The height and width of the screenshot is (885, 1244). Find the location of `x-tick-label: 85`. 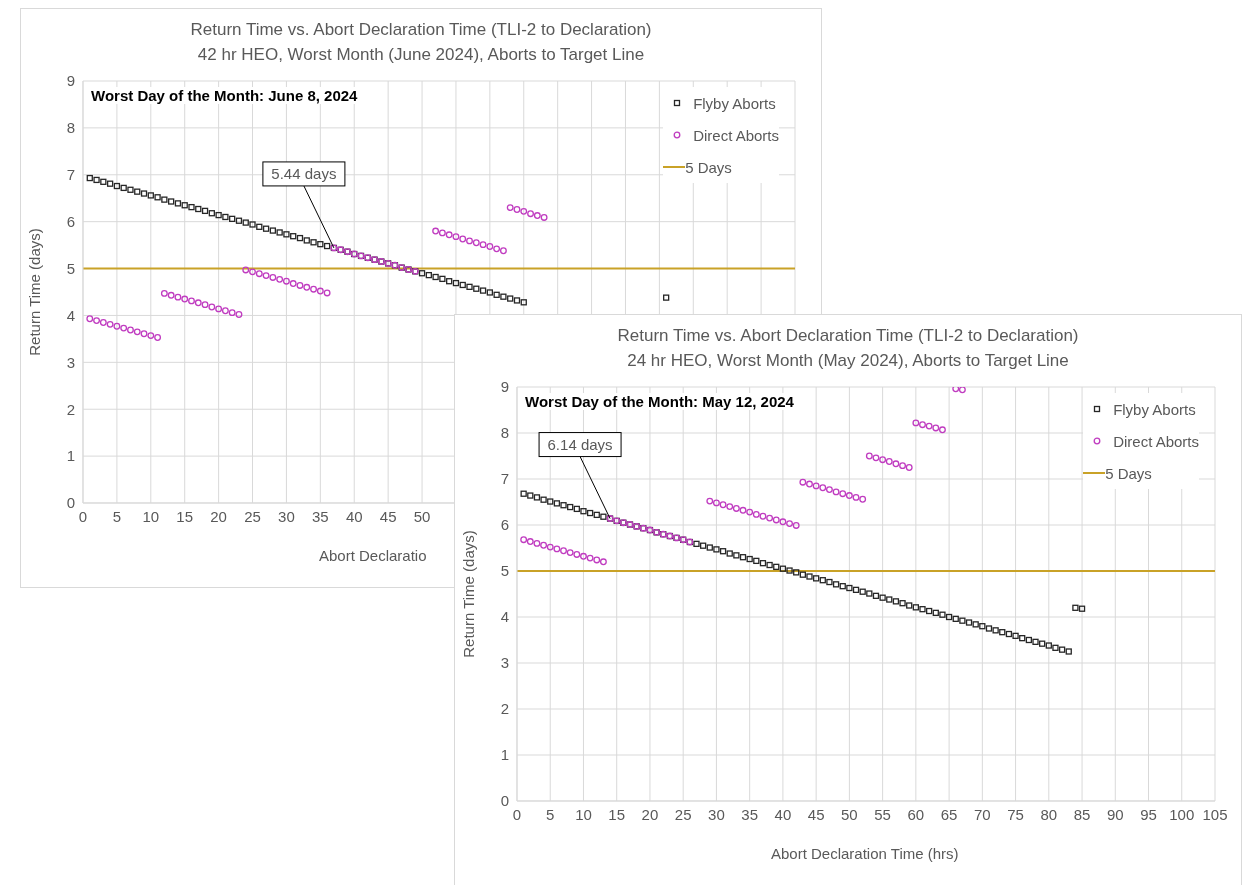

x-tick-label: 85 is located at coordinates (1082, 814).